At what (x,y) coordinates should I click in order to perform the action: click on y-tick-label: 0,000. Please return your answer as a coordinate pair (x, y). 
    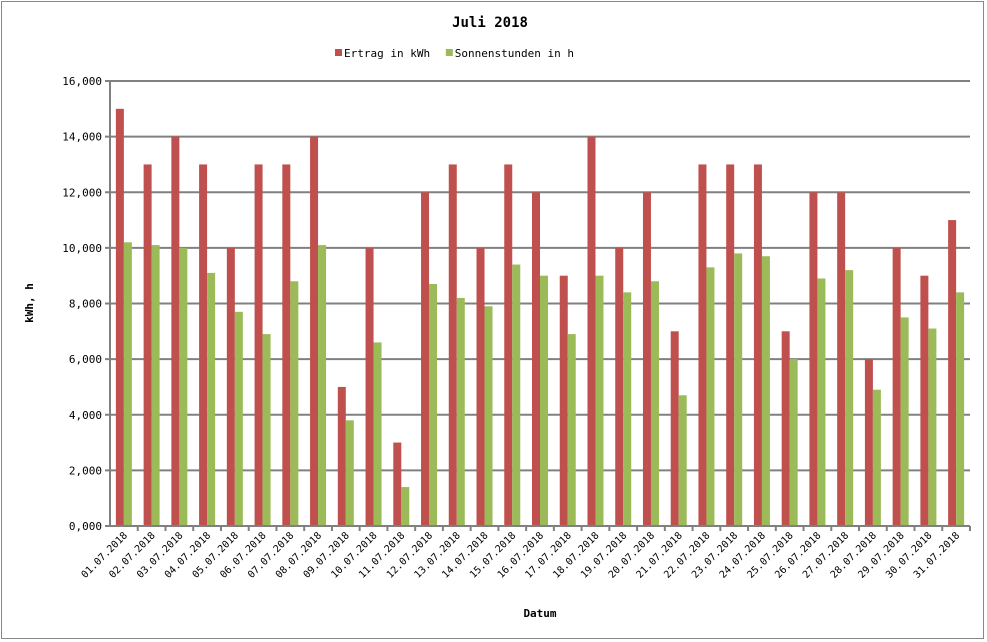
    Looking at the image, I should click on (85, 526).